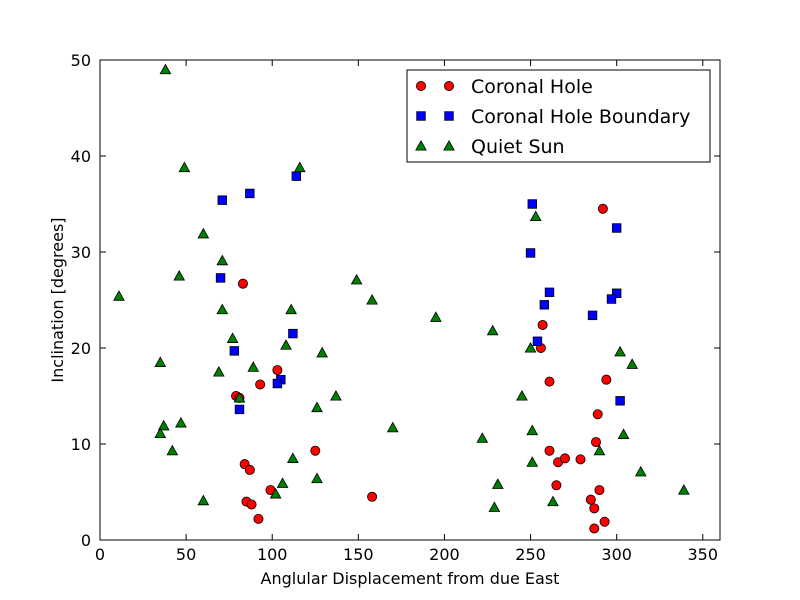 The image size is (800, 600). I want to click on y-tick-label: 10, so click(81, 444).